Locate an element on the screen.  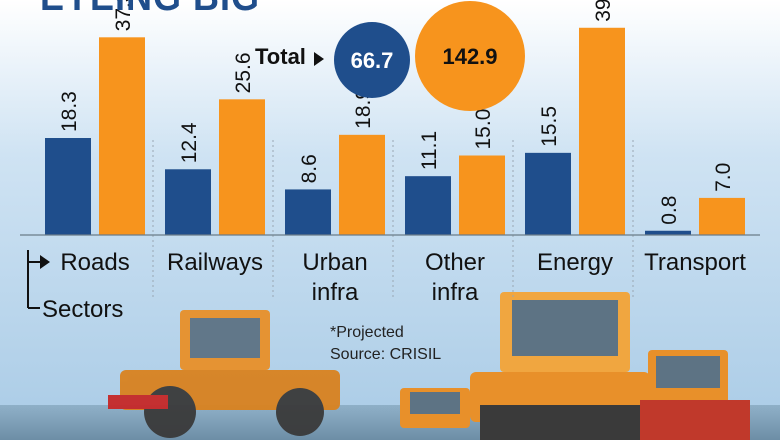
category-label-energy: Energy is located at coordinates (575, 262).